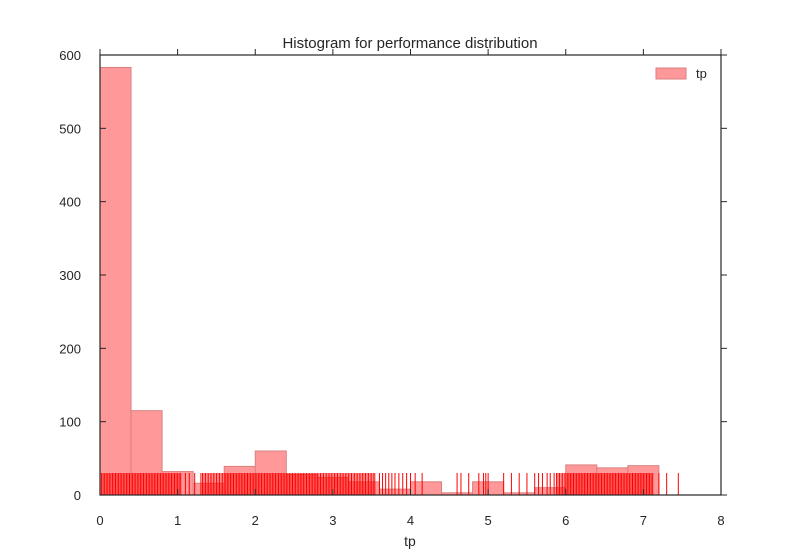 This screenshot has height=550, width=800. I want to click on x-tick-label: 4, so click(410, 520).